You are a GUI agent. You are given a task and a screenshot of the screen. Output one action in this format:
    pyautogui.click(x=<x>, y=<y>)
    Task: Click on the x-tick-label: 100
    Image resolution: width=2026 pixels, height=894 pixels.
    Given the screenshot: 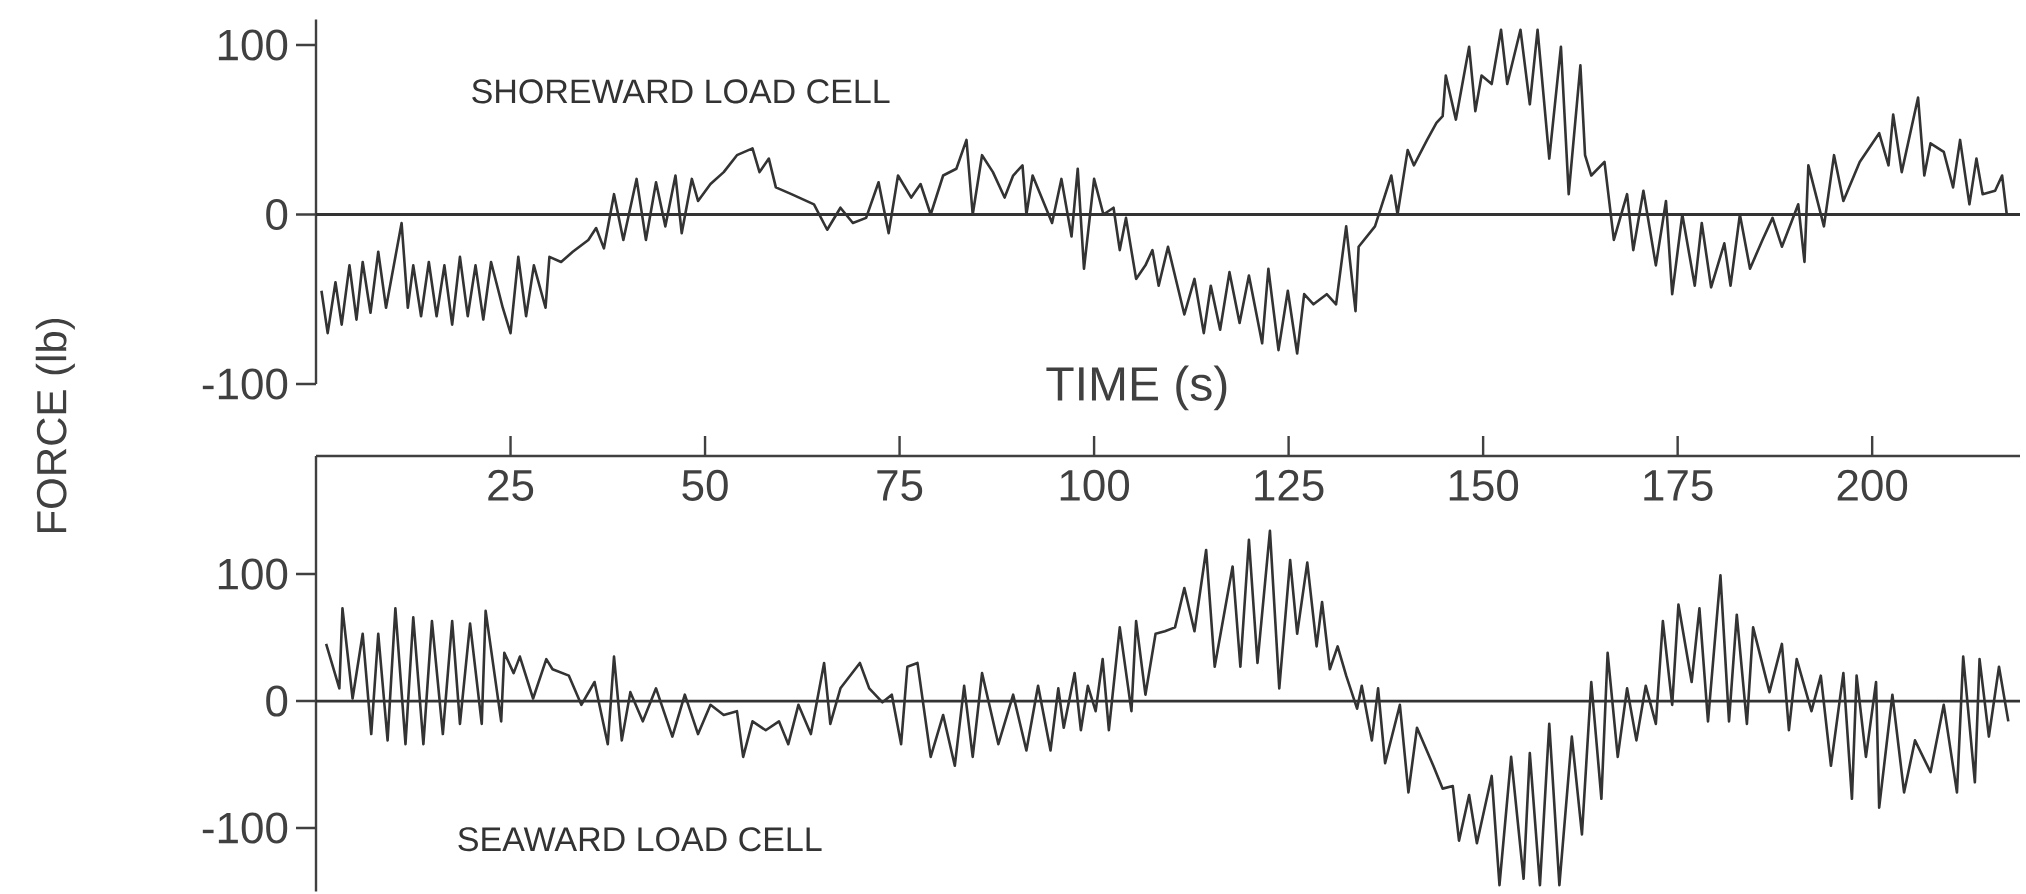 What is the action you would take?
    pyautogui.click(x=1095, y=485)
    